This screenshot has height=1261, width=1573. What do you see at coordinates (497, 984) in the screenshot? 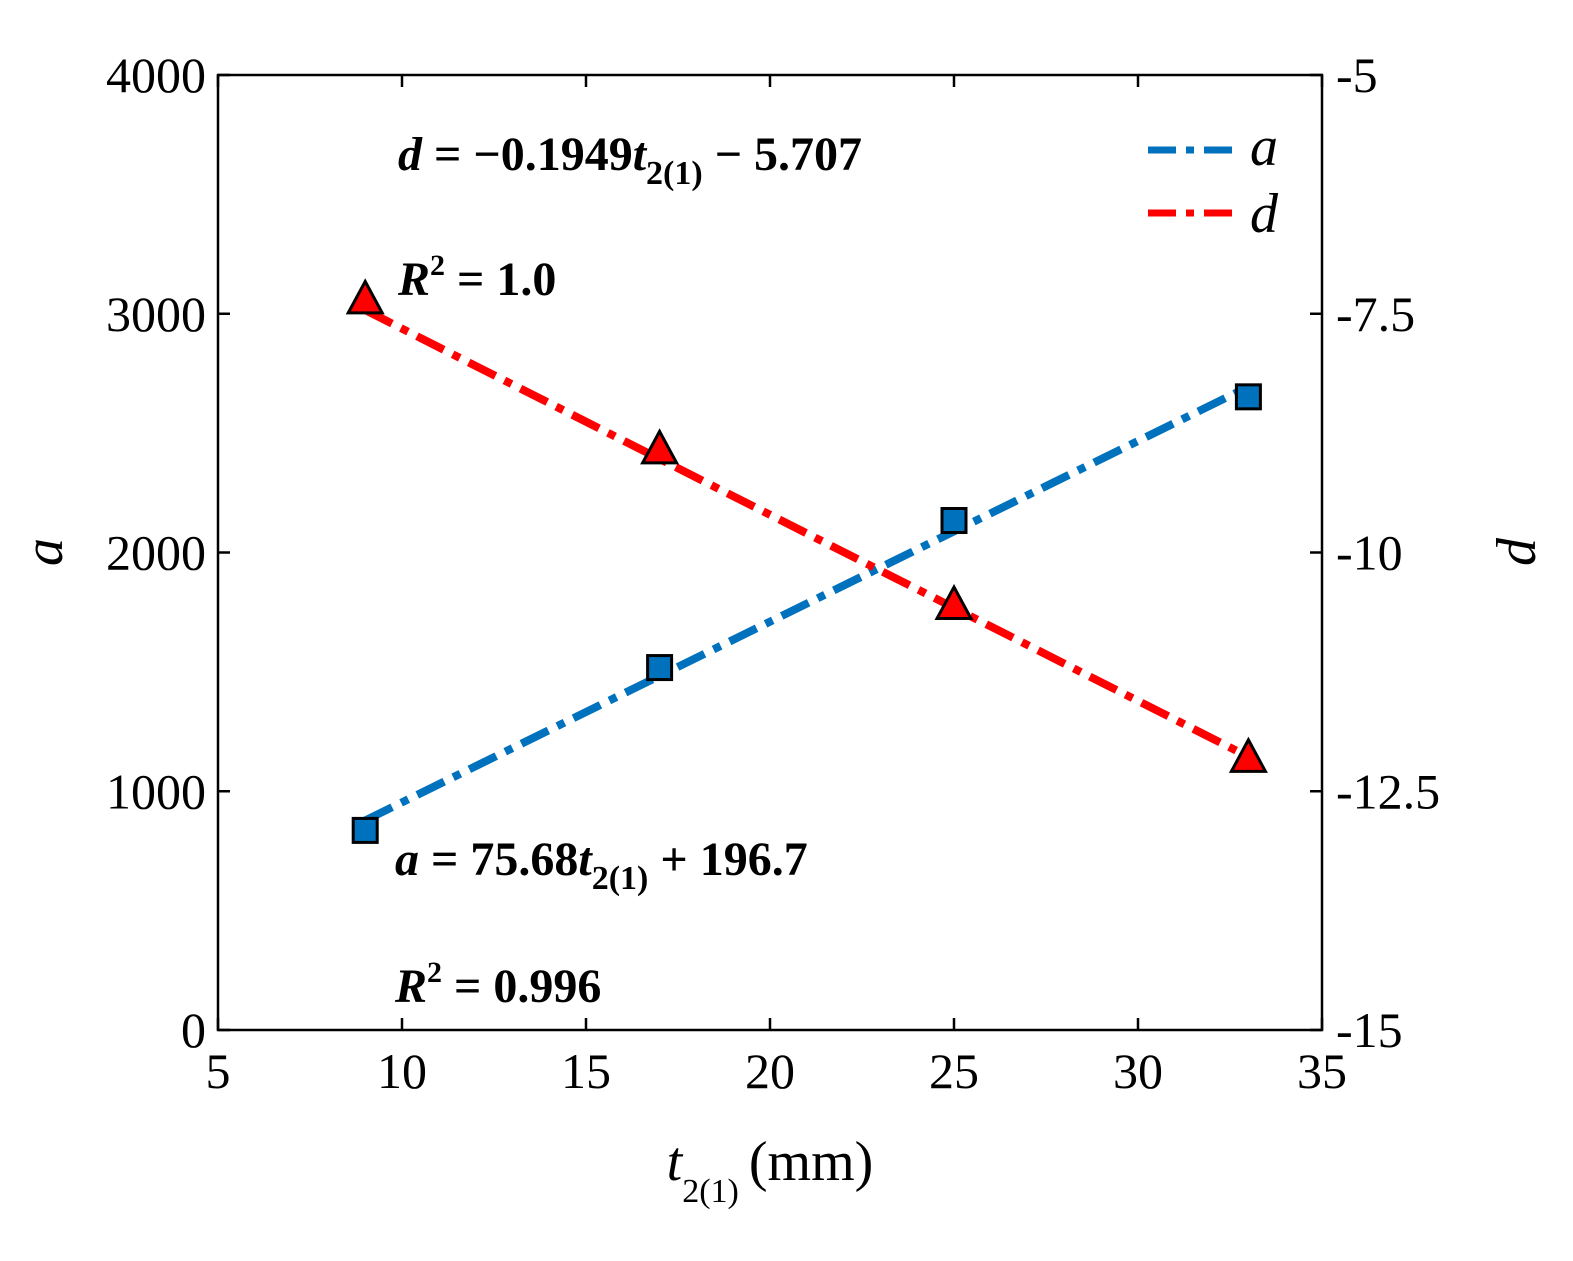
I see `a-fit-r2: R2 = 0.996` at bounding box center [497, 984].